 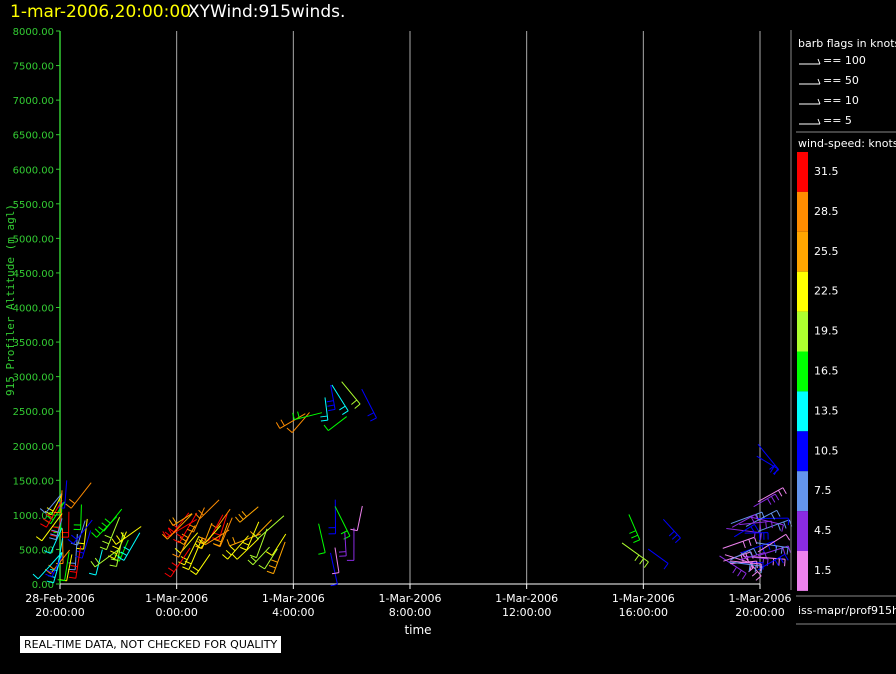 I want to click on y-tick-label: 2500.00, so click(x=33, y=412).